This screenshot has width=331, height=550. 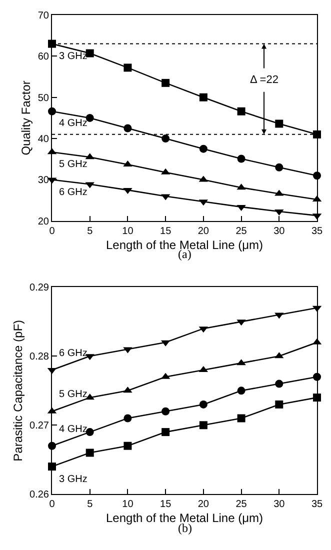 What do you see at coordinates (185, 528) in the screenshot?
I see `text: (b)` at bounding box center [185, 528].